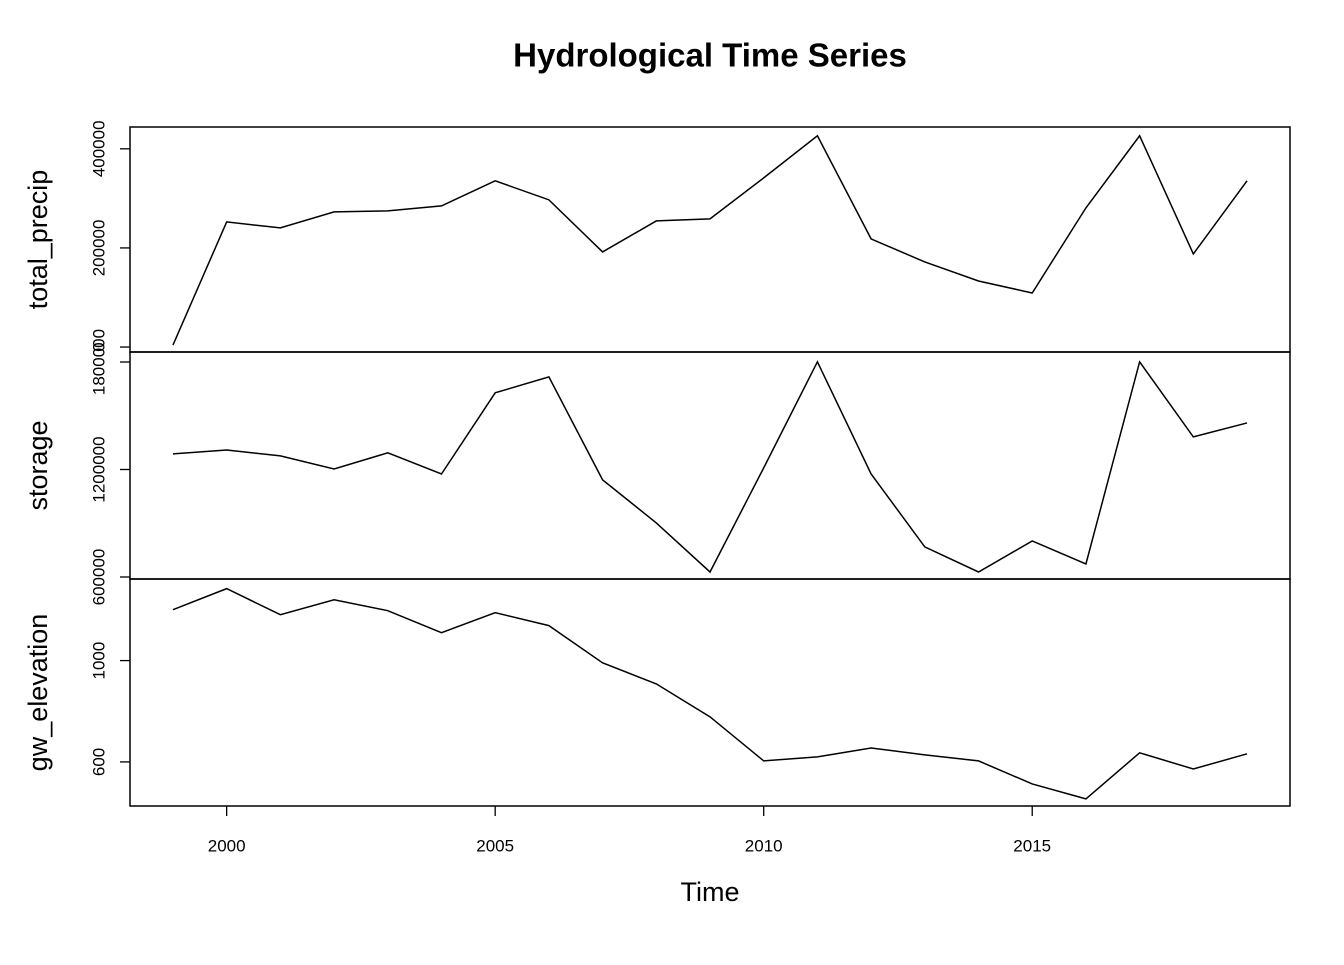 The height and width of the screenshot is (965, 1344). What do you see at coordinates (98, 661) in the screenshot?
I see `y-tick-label: 1000` at bounding box center [98, 661].